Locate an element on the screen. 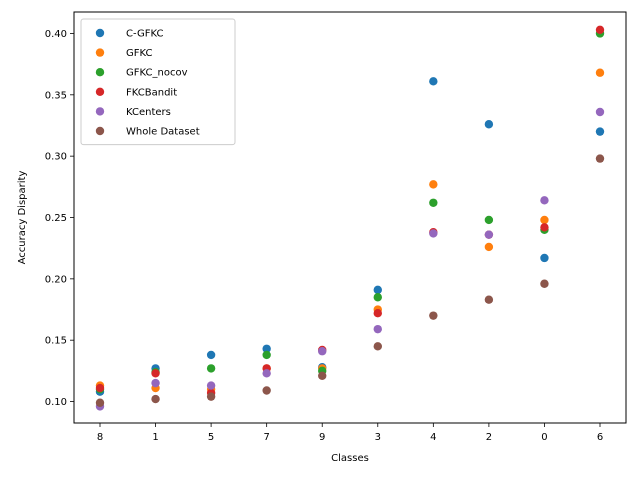 This screenshot has height=480, width=640. legend-box is located at coordinates (158, 82).